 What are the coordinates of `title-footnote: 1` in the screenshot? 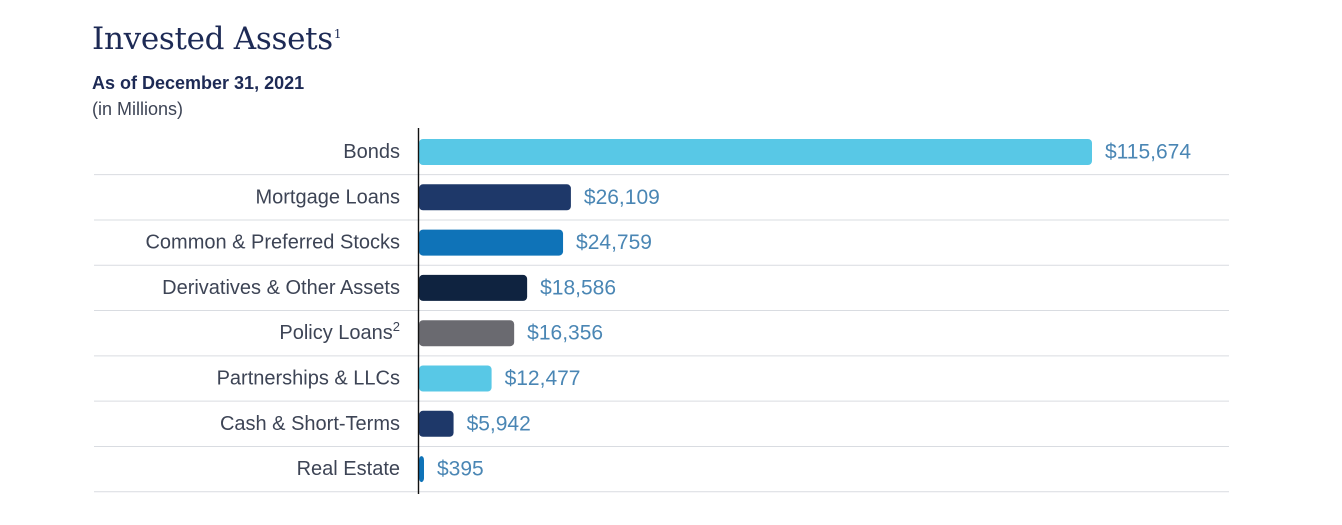 It's located at (337, 34).